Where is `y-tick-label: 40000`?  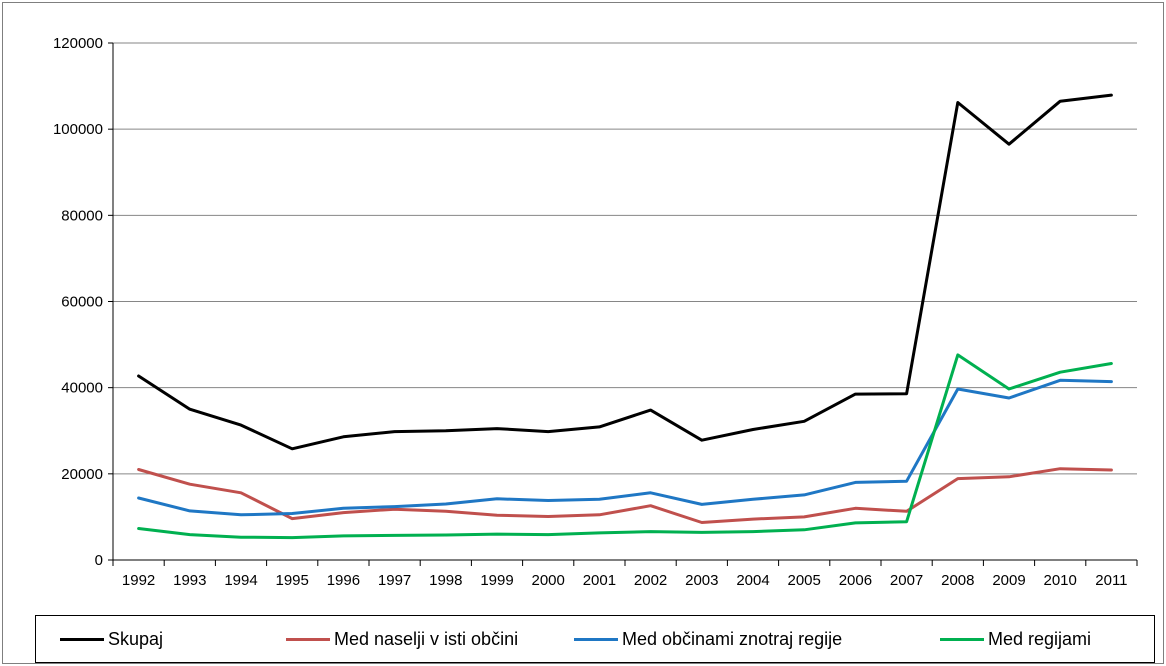 y-tick-label: 40000 is located at coordinates (82, 388).